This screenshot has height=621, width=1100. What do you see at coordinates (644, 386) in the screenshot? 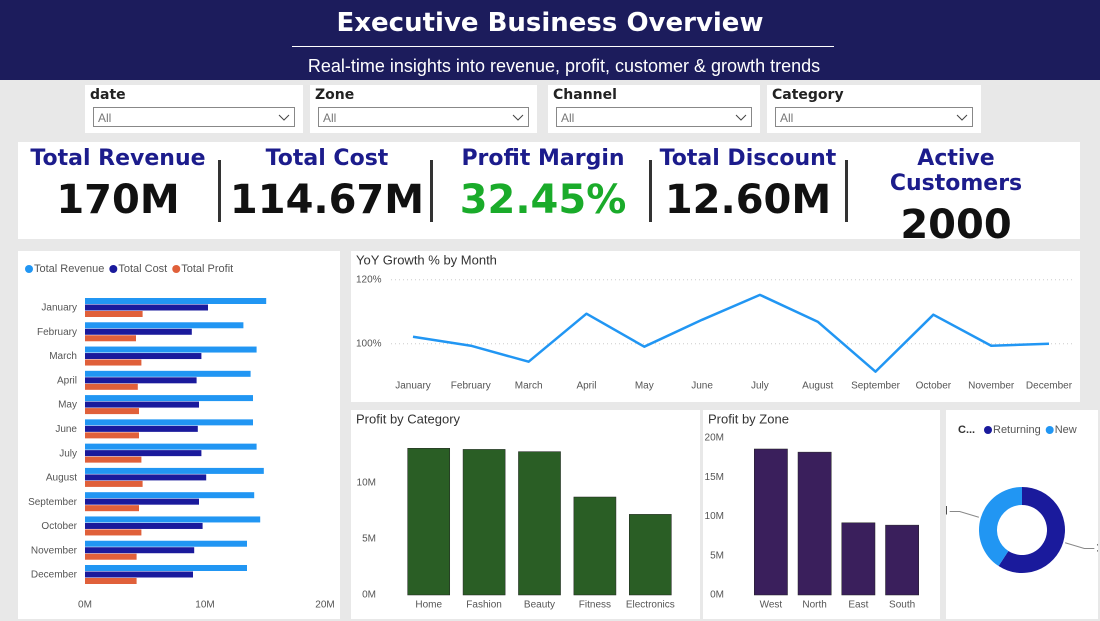
I see `x-tick-label: May` at bounding box center [644, 386].